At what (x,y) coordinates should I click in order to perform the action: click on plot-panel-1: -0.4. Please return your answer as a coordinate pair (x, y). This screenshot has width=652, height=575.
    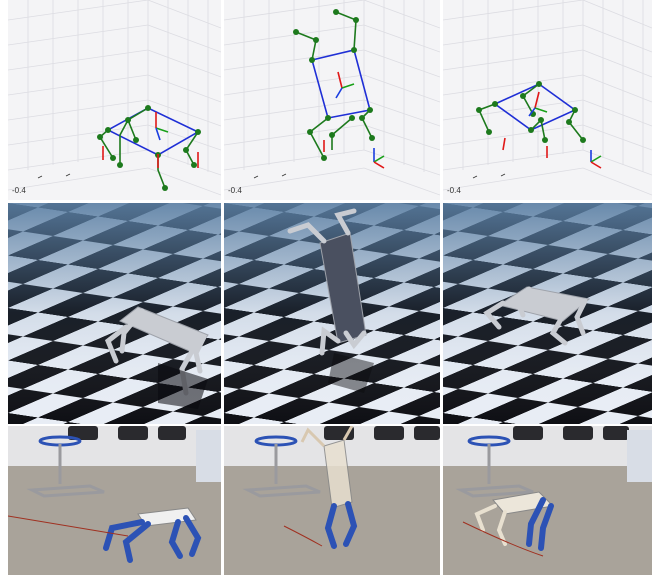
    Looking at the image, I should click on (114, 100).